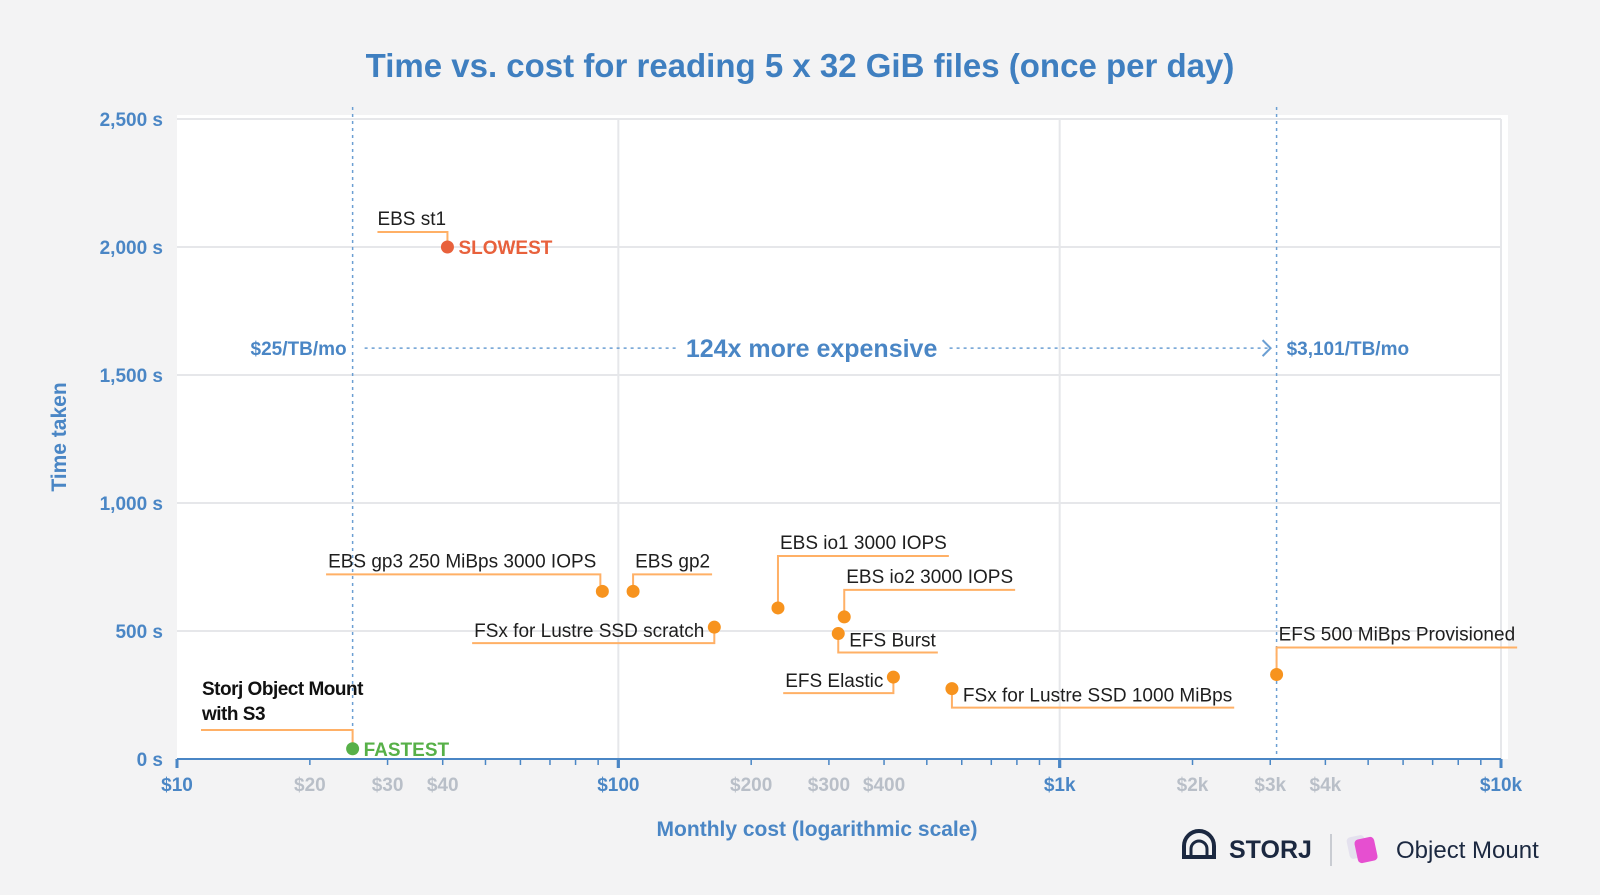 The width and height of the screenshot is (1600, 895). Describe the element at coordinates (812, 349) in the screenshot. I see `annotation-text: 124x more expensive` at that location.